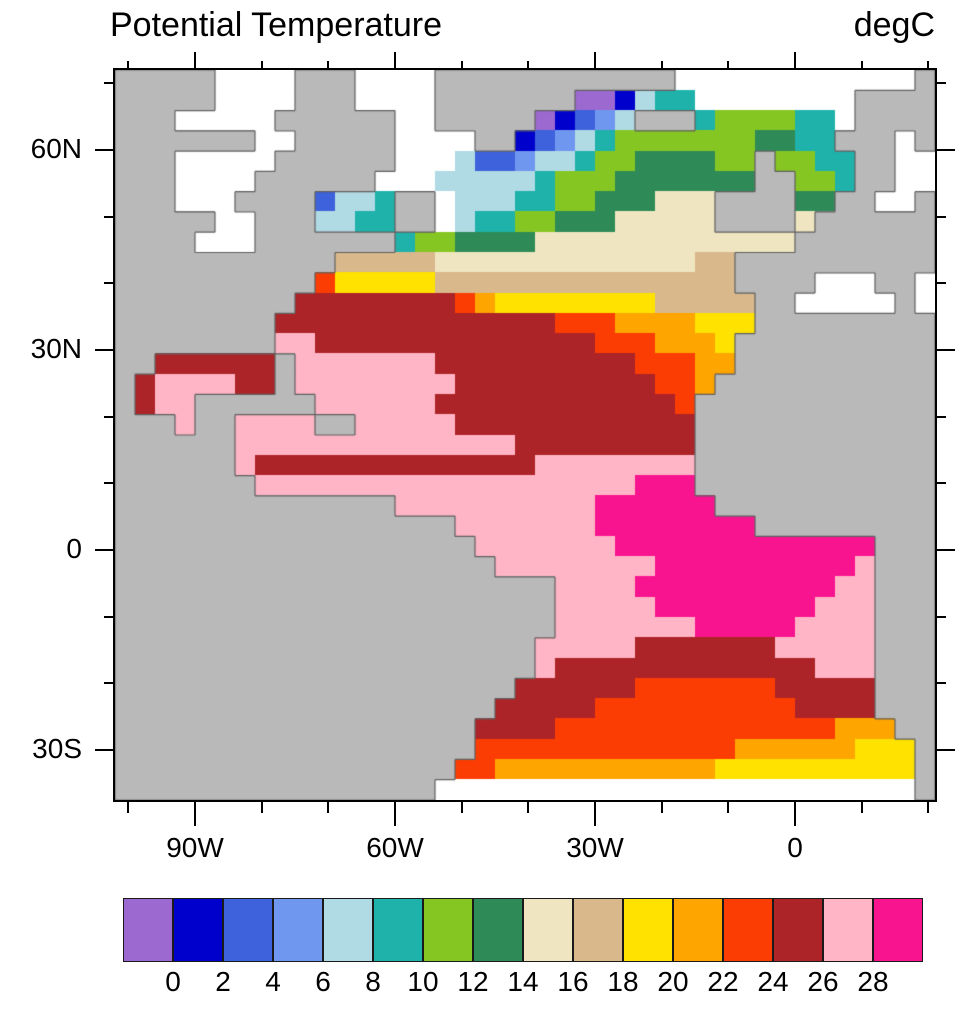 Image resolution: width=965 pixels, height=1016 pixels. Describe the element at coordinates (276, 25) in the screenshot. I see `plot-title: Potential Temperature` at that location.